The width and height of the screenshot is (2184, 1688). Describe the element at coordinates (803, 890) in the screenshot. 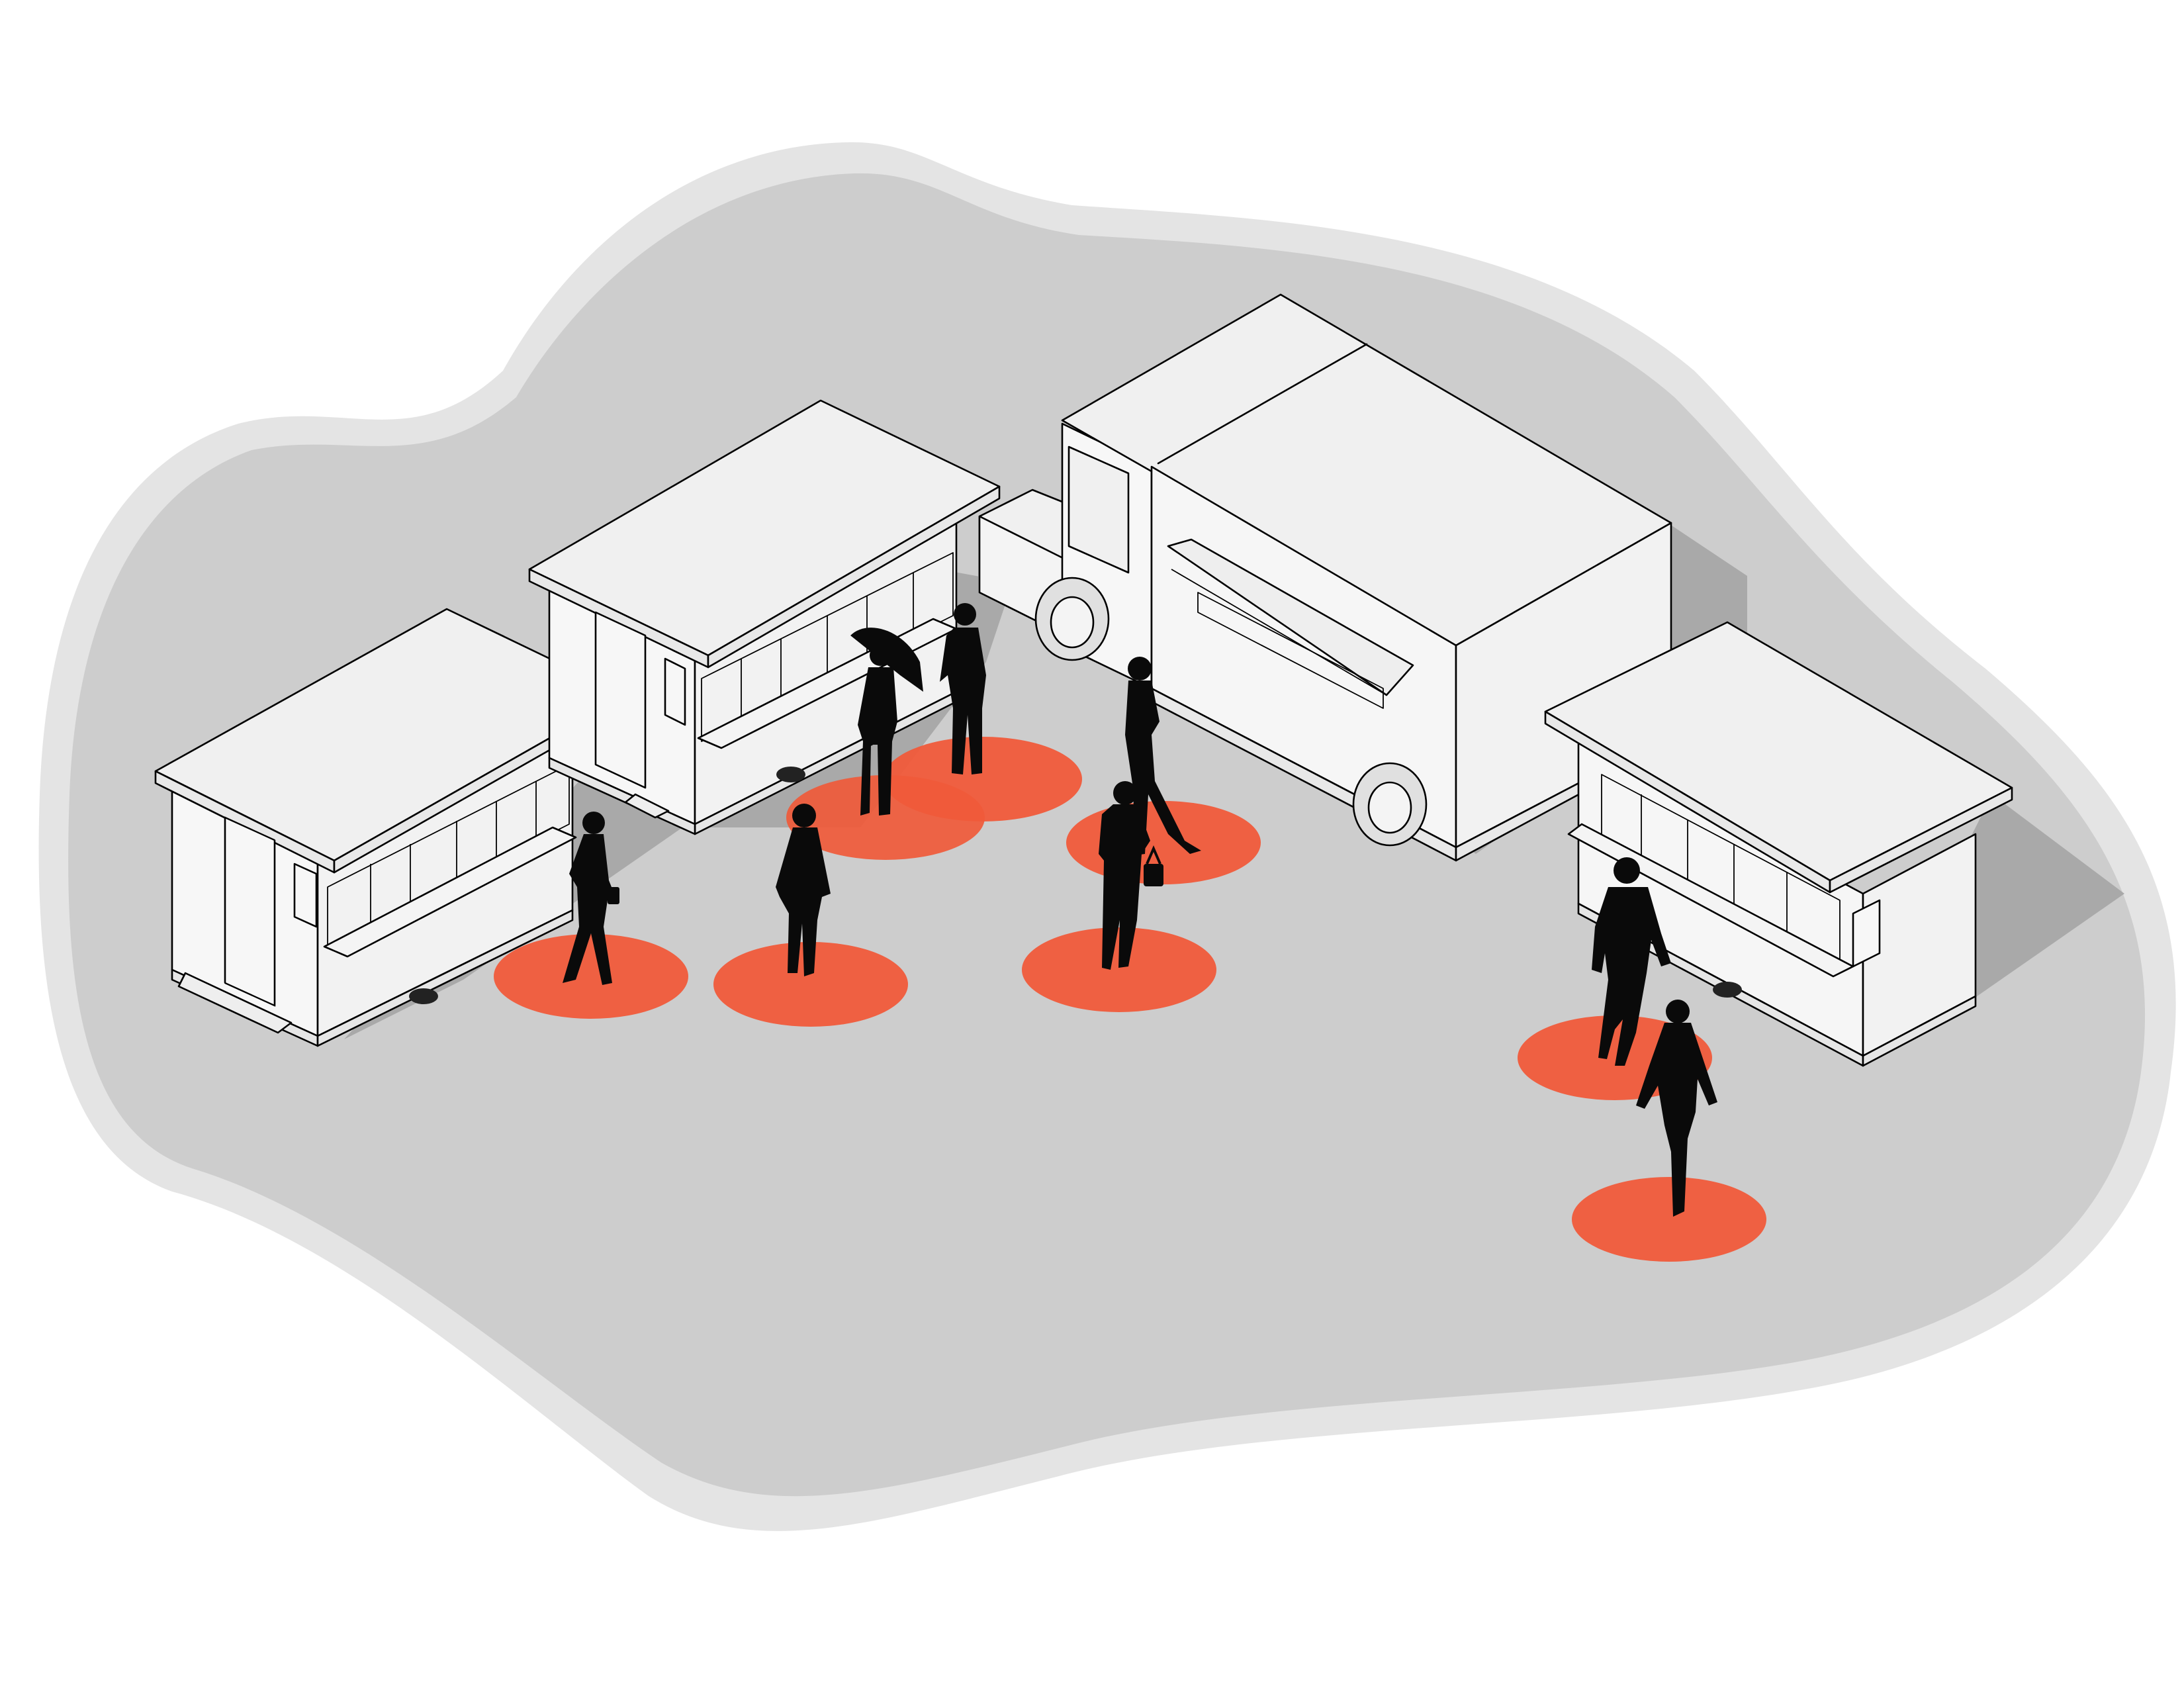

I see `person-woman-center-left` at that location.